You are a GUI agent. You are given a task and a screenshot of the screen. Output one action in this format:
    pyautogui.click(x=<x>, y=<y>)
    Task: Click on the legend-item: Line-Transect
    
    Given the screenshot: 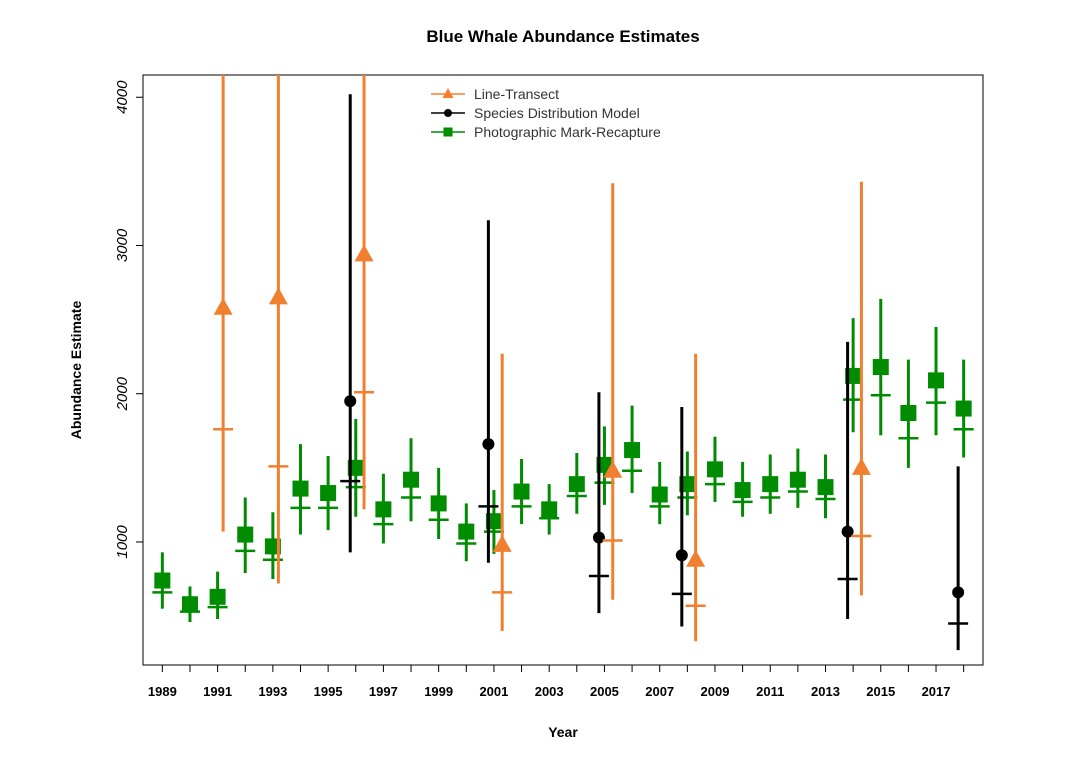 What is the action you would take?
    pyautogui.click(x=495, y=94)
    